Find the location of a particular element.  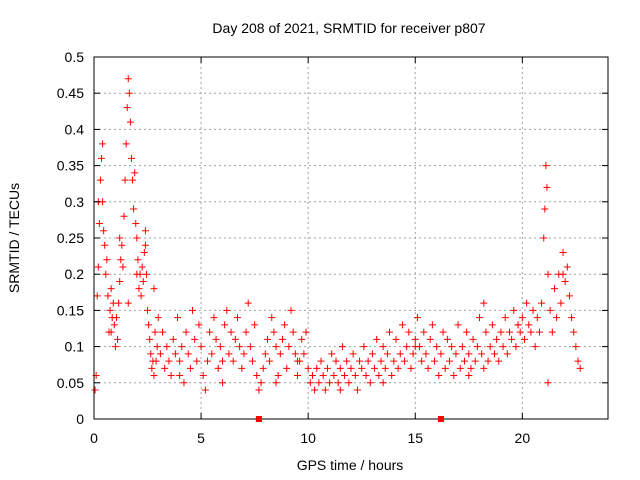

y-tick-label: 0.15 is located at coordinates (70, 310).